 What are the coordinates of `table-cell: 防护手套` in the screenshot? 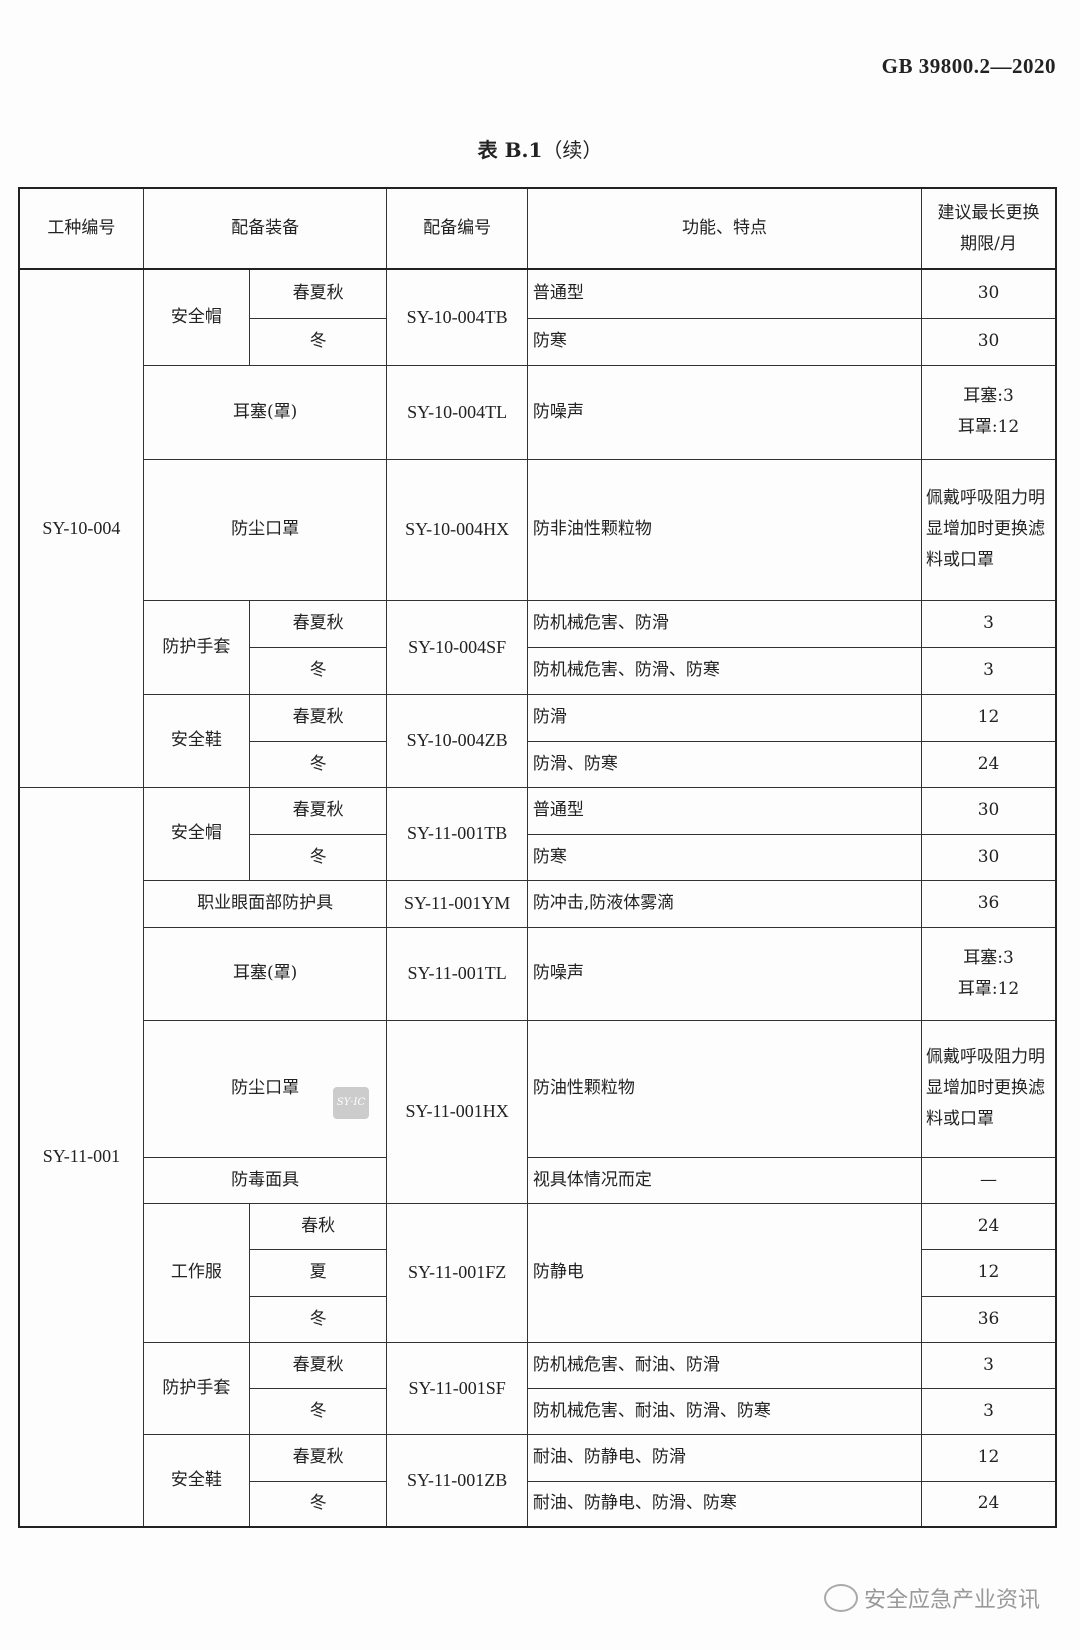 It's located at (196, 647).